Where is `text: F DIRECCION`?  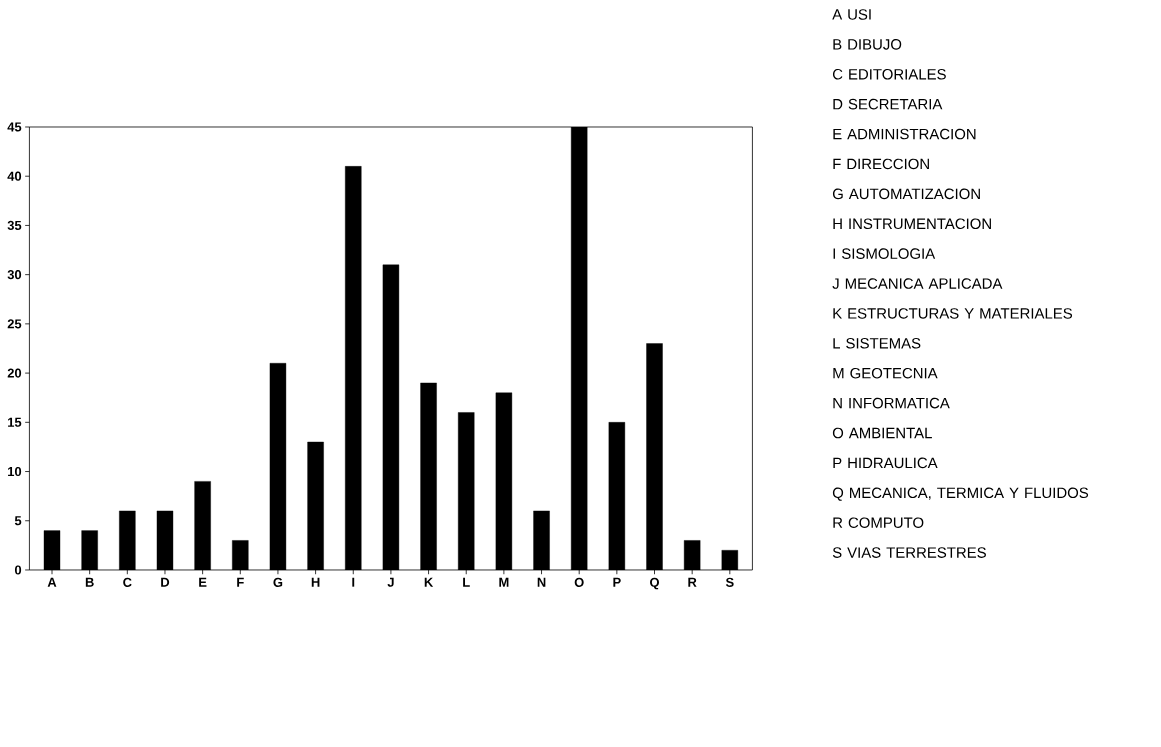
text: F DIRECCION is located at coordinates (881, 164).